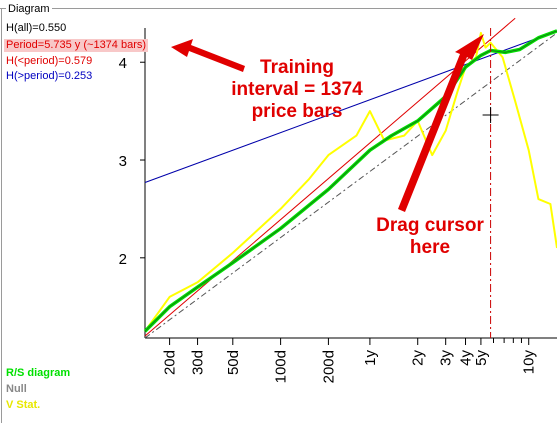 This screenshot has height=423, width=557. I want to click on callout-training-line2: interval = 1374, so click(297, 89).